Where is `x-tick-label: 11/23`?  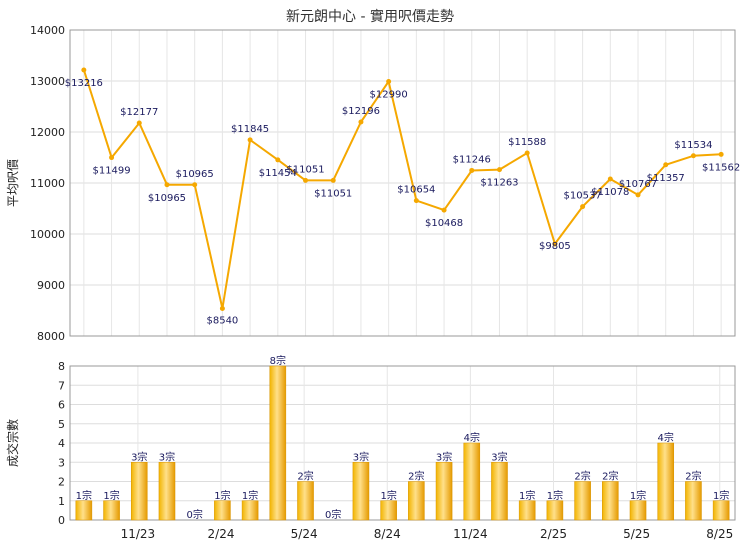 x-tick-label: 11/23 is located at coordinates (138, 534).